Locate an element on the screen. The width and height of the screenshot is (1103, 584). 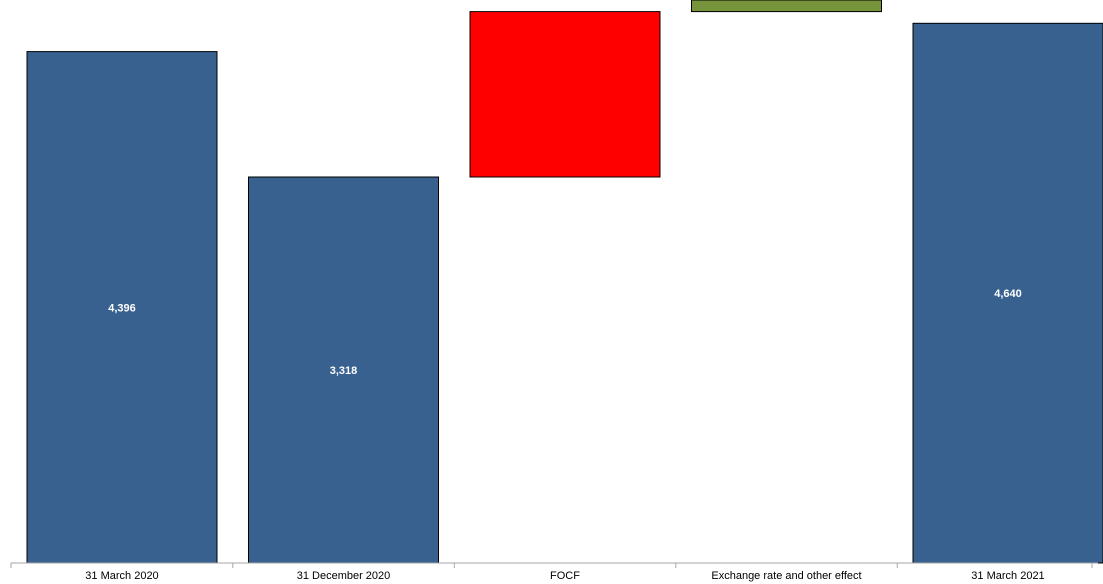
x-tick-label: 31 December 2020 is located at coordinates (344, 576).